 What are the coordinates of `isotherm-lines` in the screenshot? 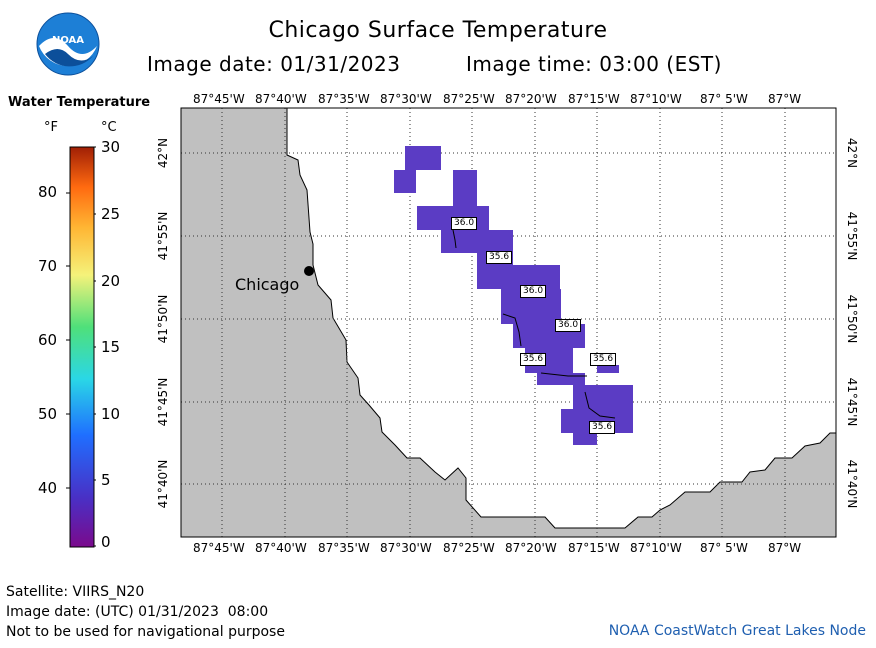 It's located at (534, 324).